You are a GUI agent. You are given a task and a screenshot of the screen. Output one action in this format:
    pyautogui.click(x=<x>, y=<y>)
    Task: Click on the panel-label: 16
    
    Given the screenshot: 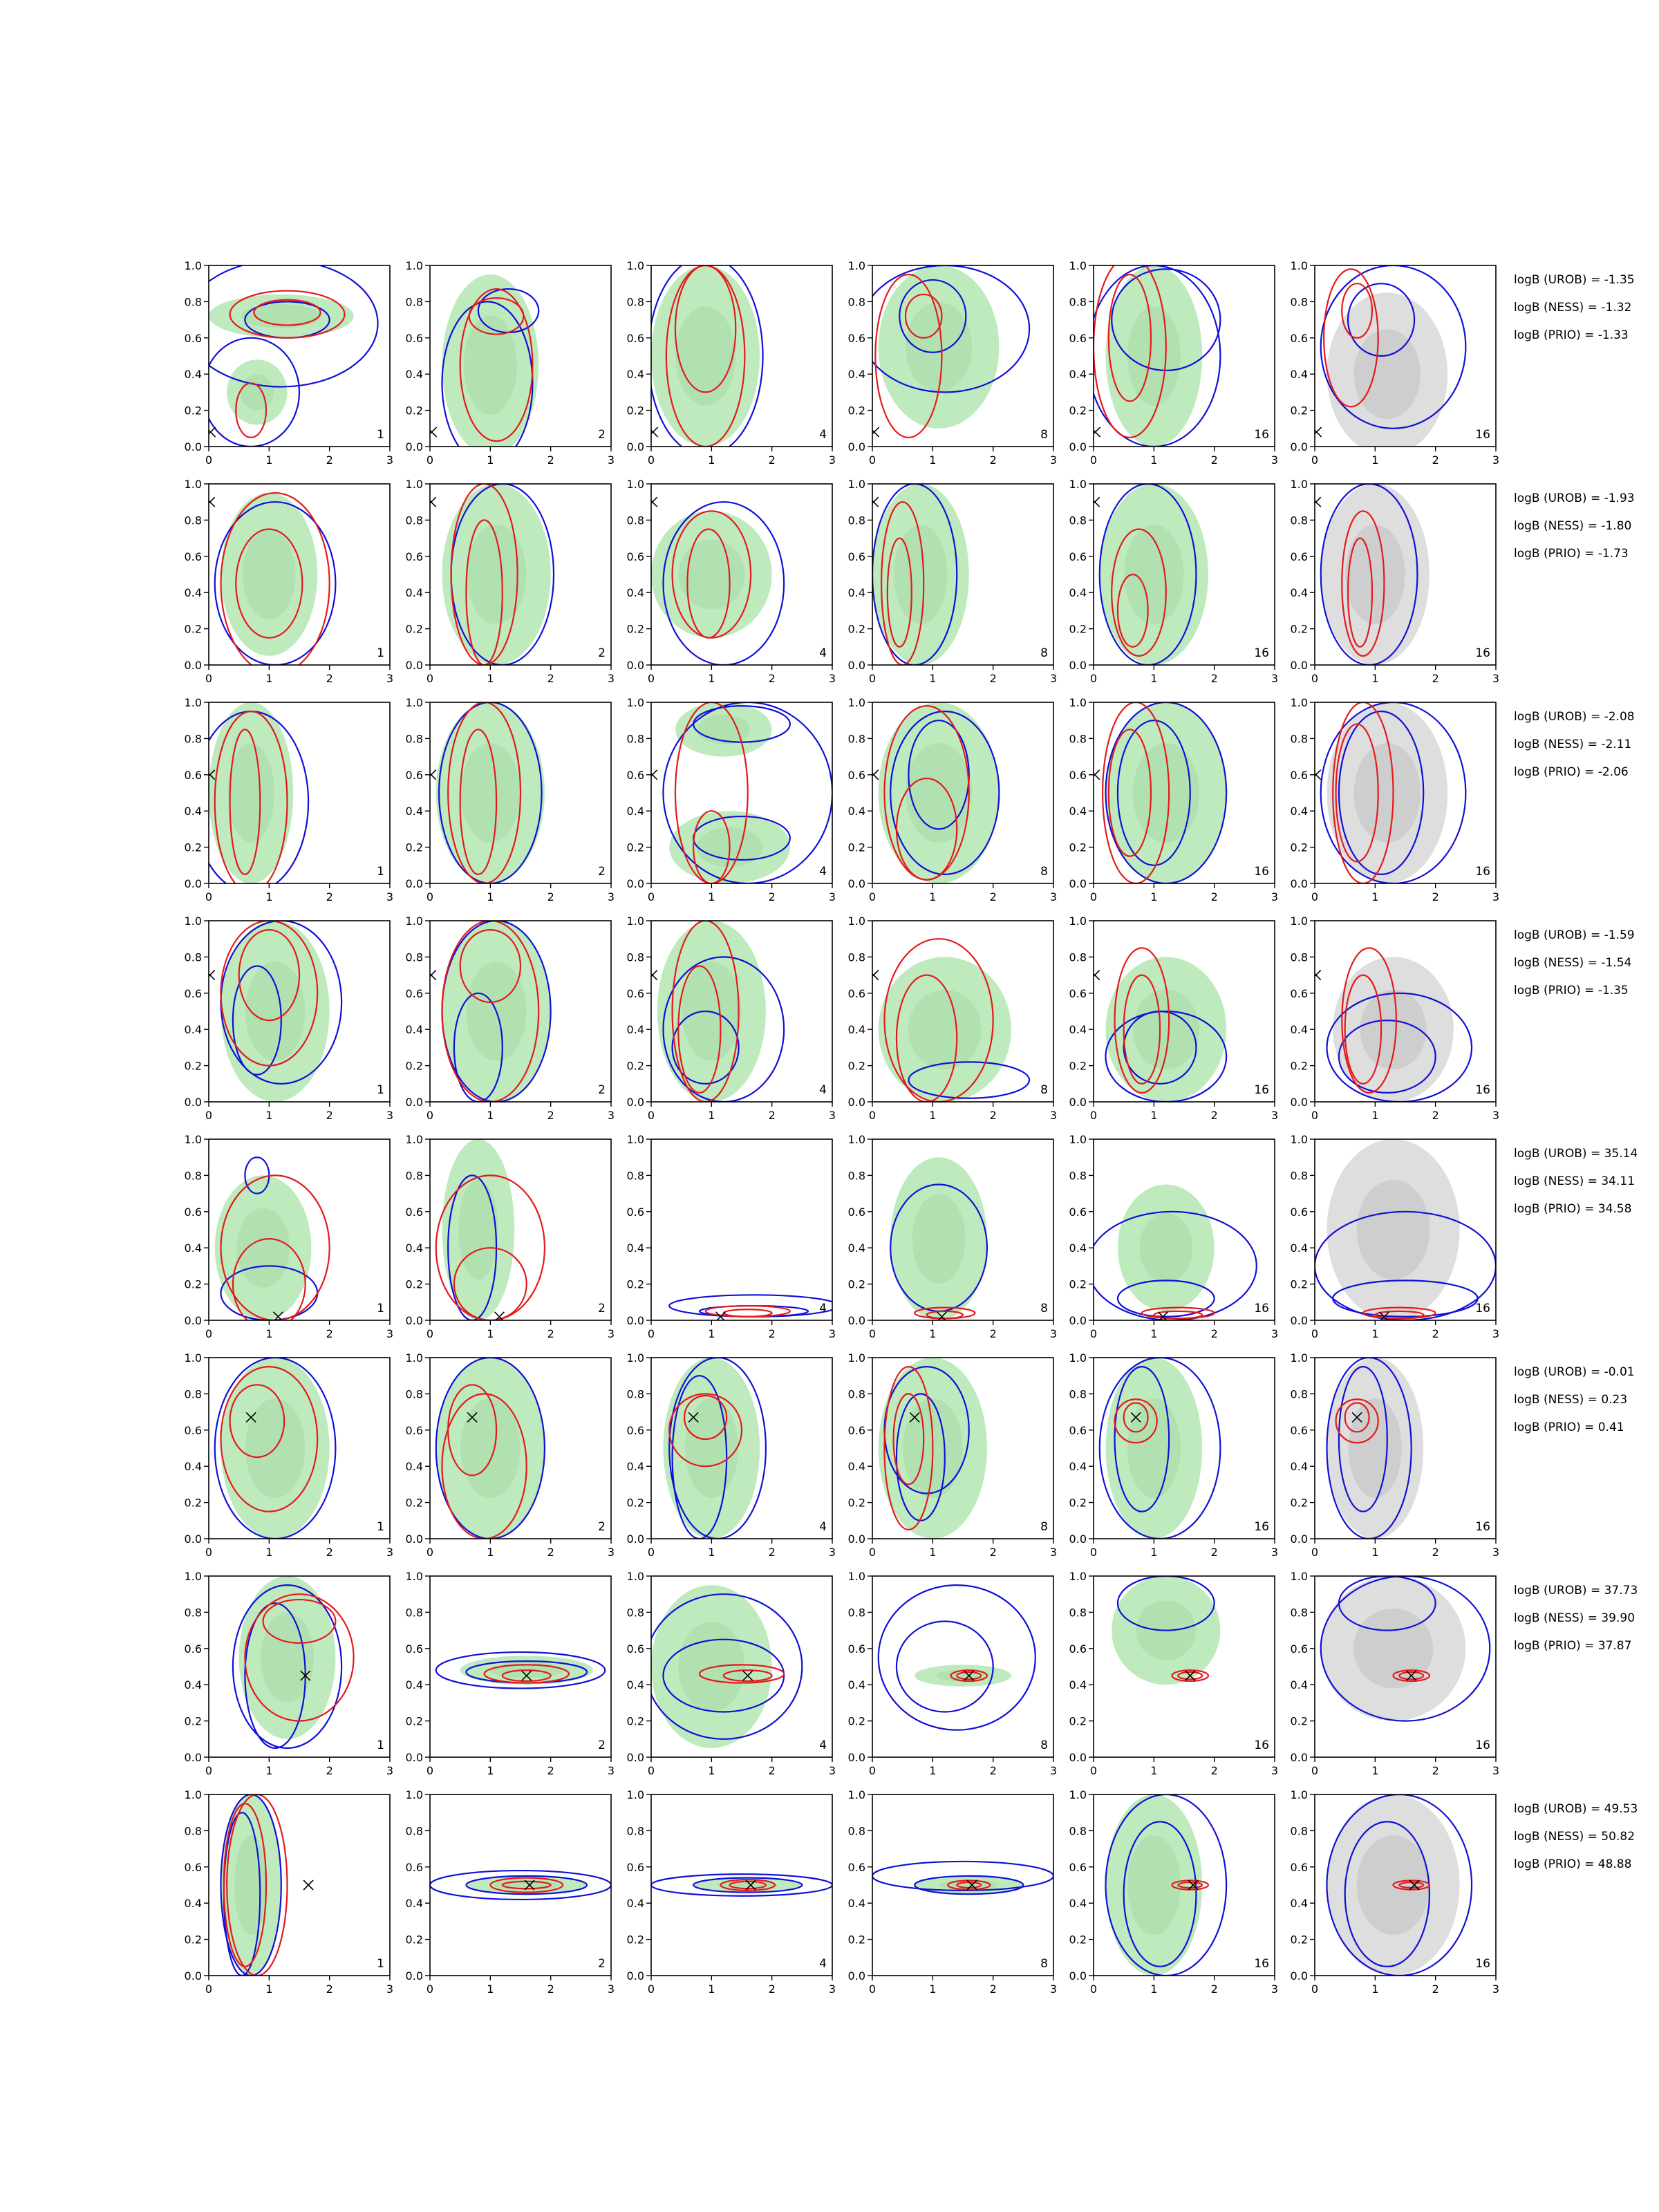 What is the action you would take?
    pyautogui.click(x=1261, y=1309)
    